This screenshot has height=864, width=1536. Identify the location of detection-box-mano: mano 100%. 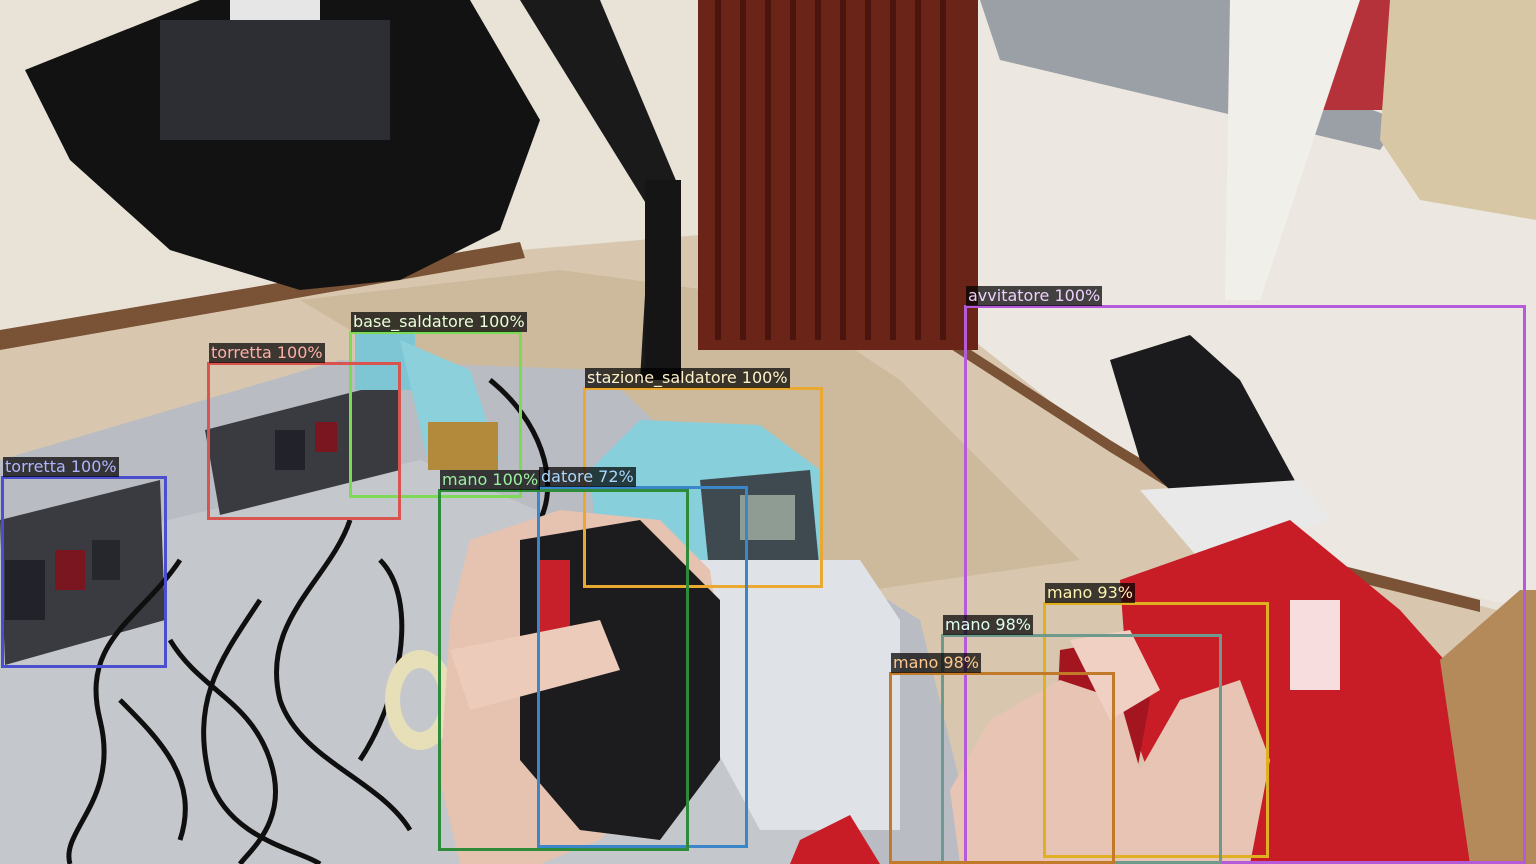
(563, 660).